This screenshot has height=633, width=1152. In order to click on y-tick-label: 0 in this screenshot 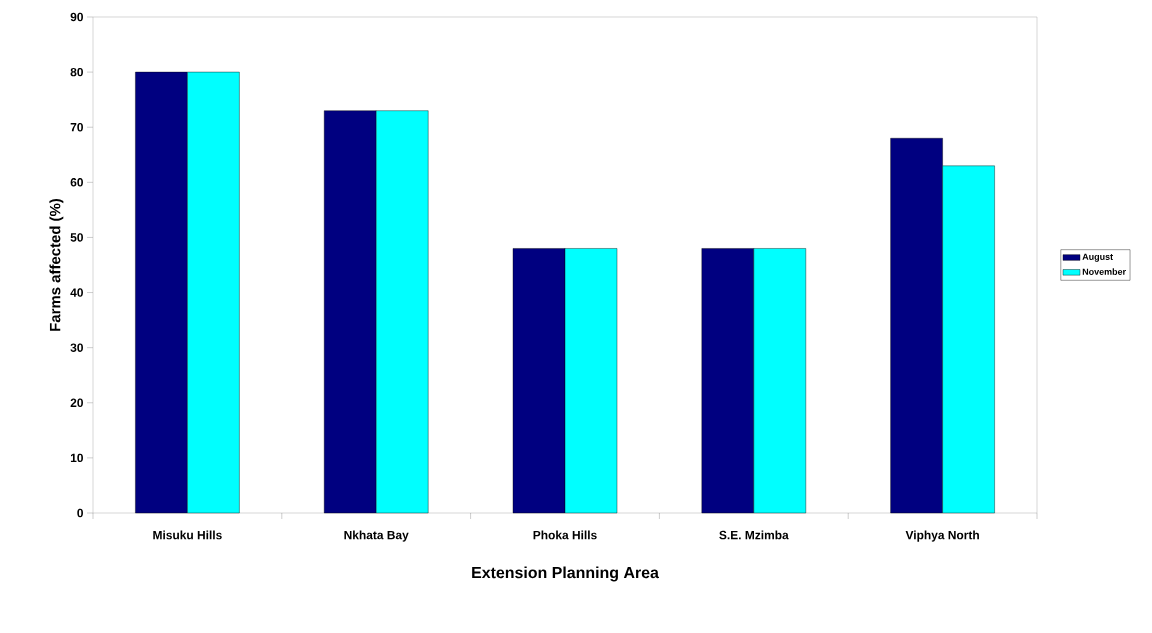, I will do `click(80, 513)`.